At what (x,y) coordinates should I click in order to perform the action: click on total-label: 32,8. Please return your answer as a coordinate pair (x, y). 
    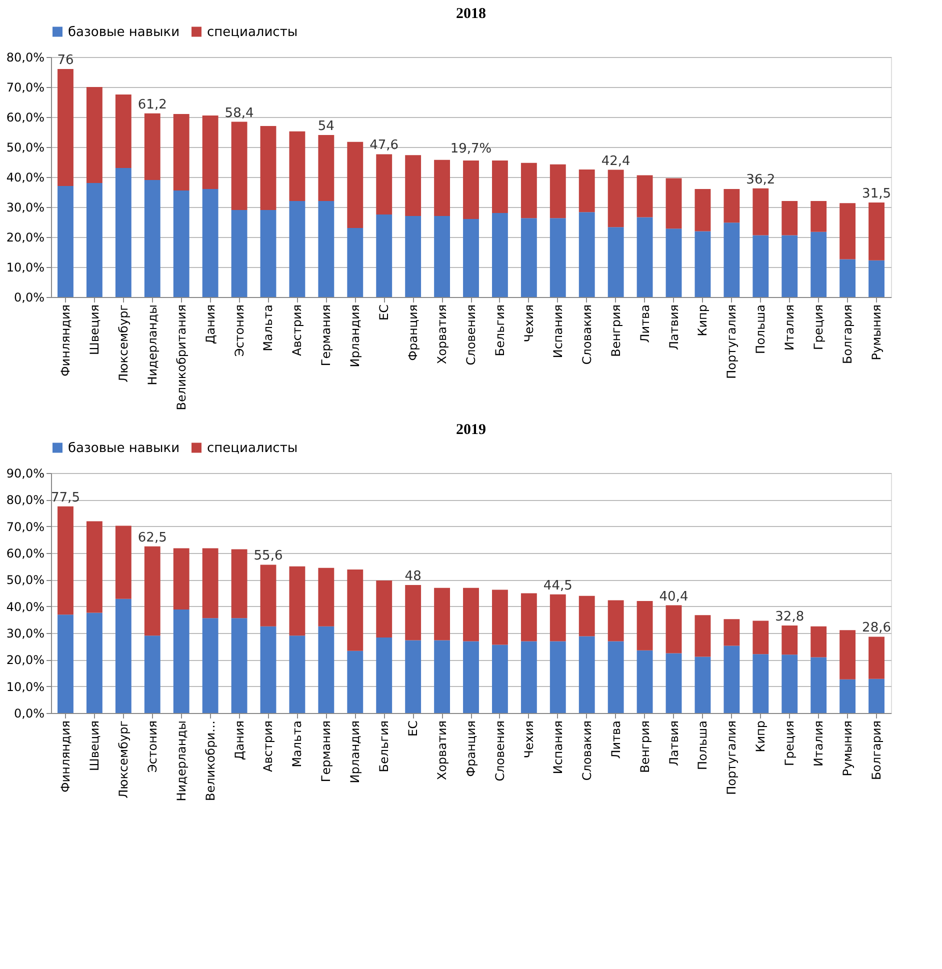
    Looking at the image, I should click on (789, 617).